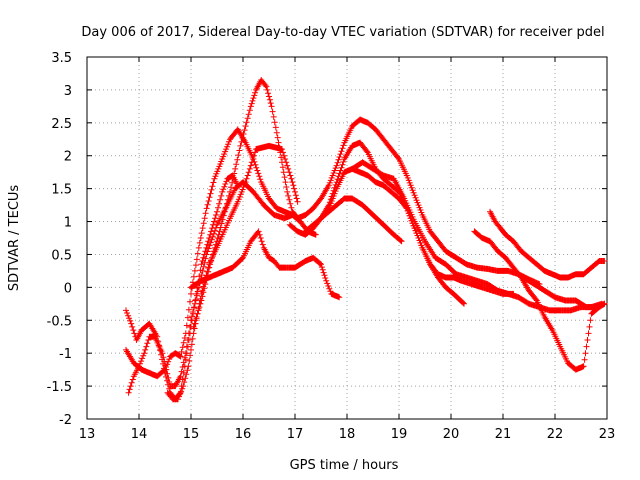 Image resolution: width=640 pixels, height=480 pixels. I want to click on y-tick-label: 2.5, so click(61, 124).